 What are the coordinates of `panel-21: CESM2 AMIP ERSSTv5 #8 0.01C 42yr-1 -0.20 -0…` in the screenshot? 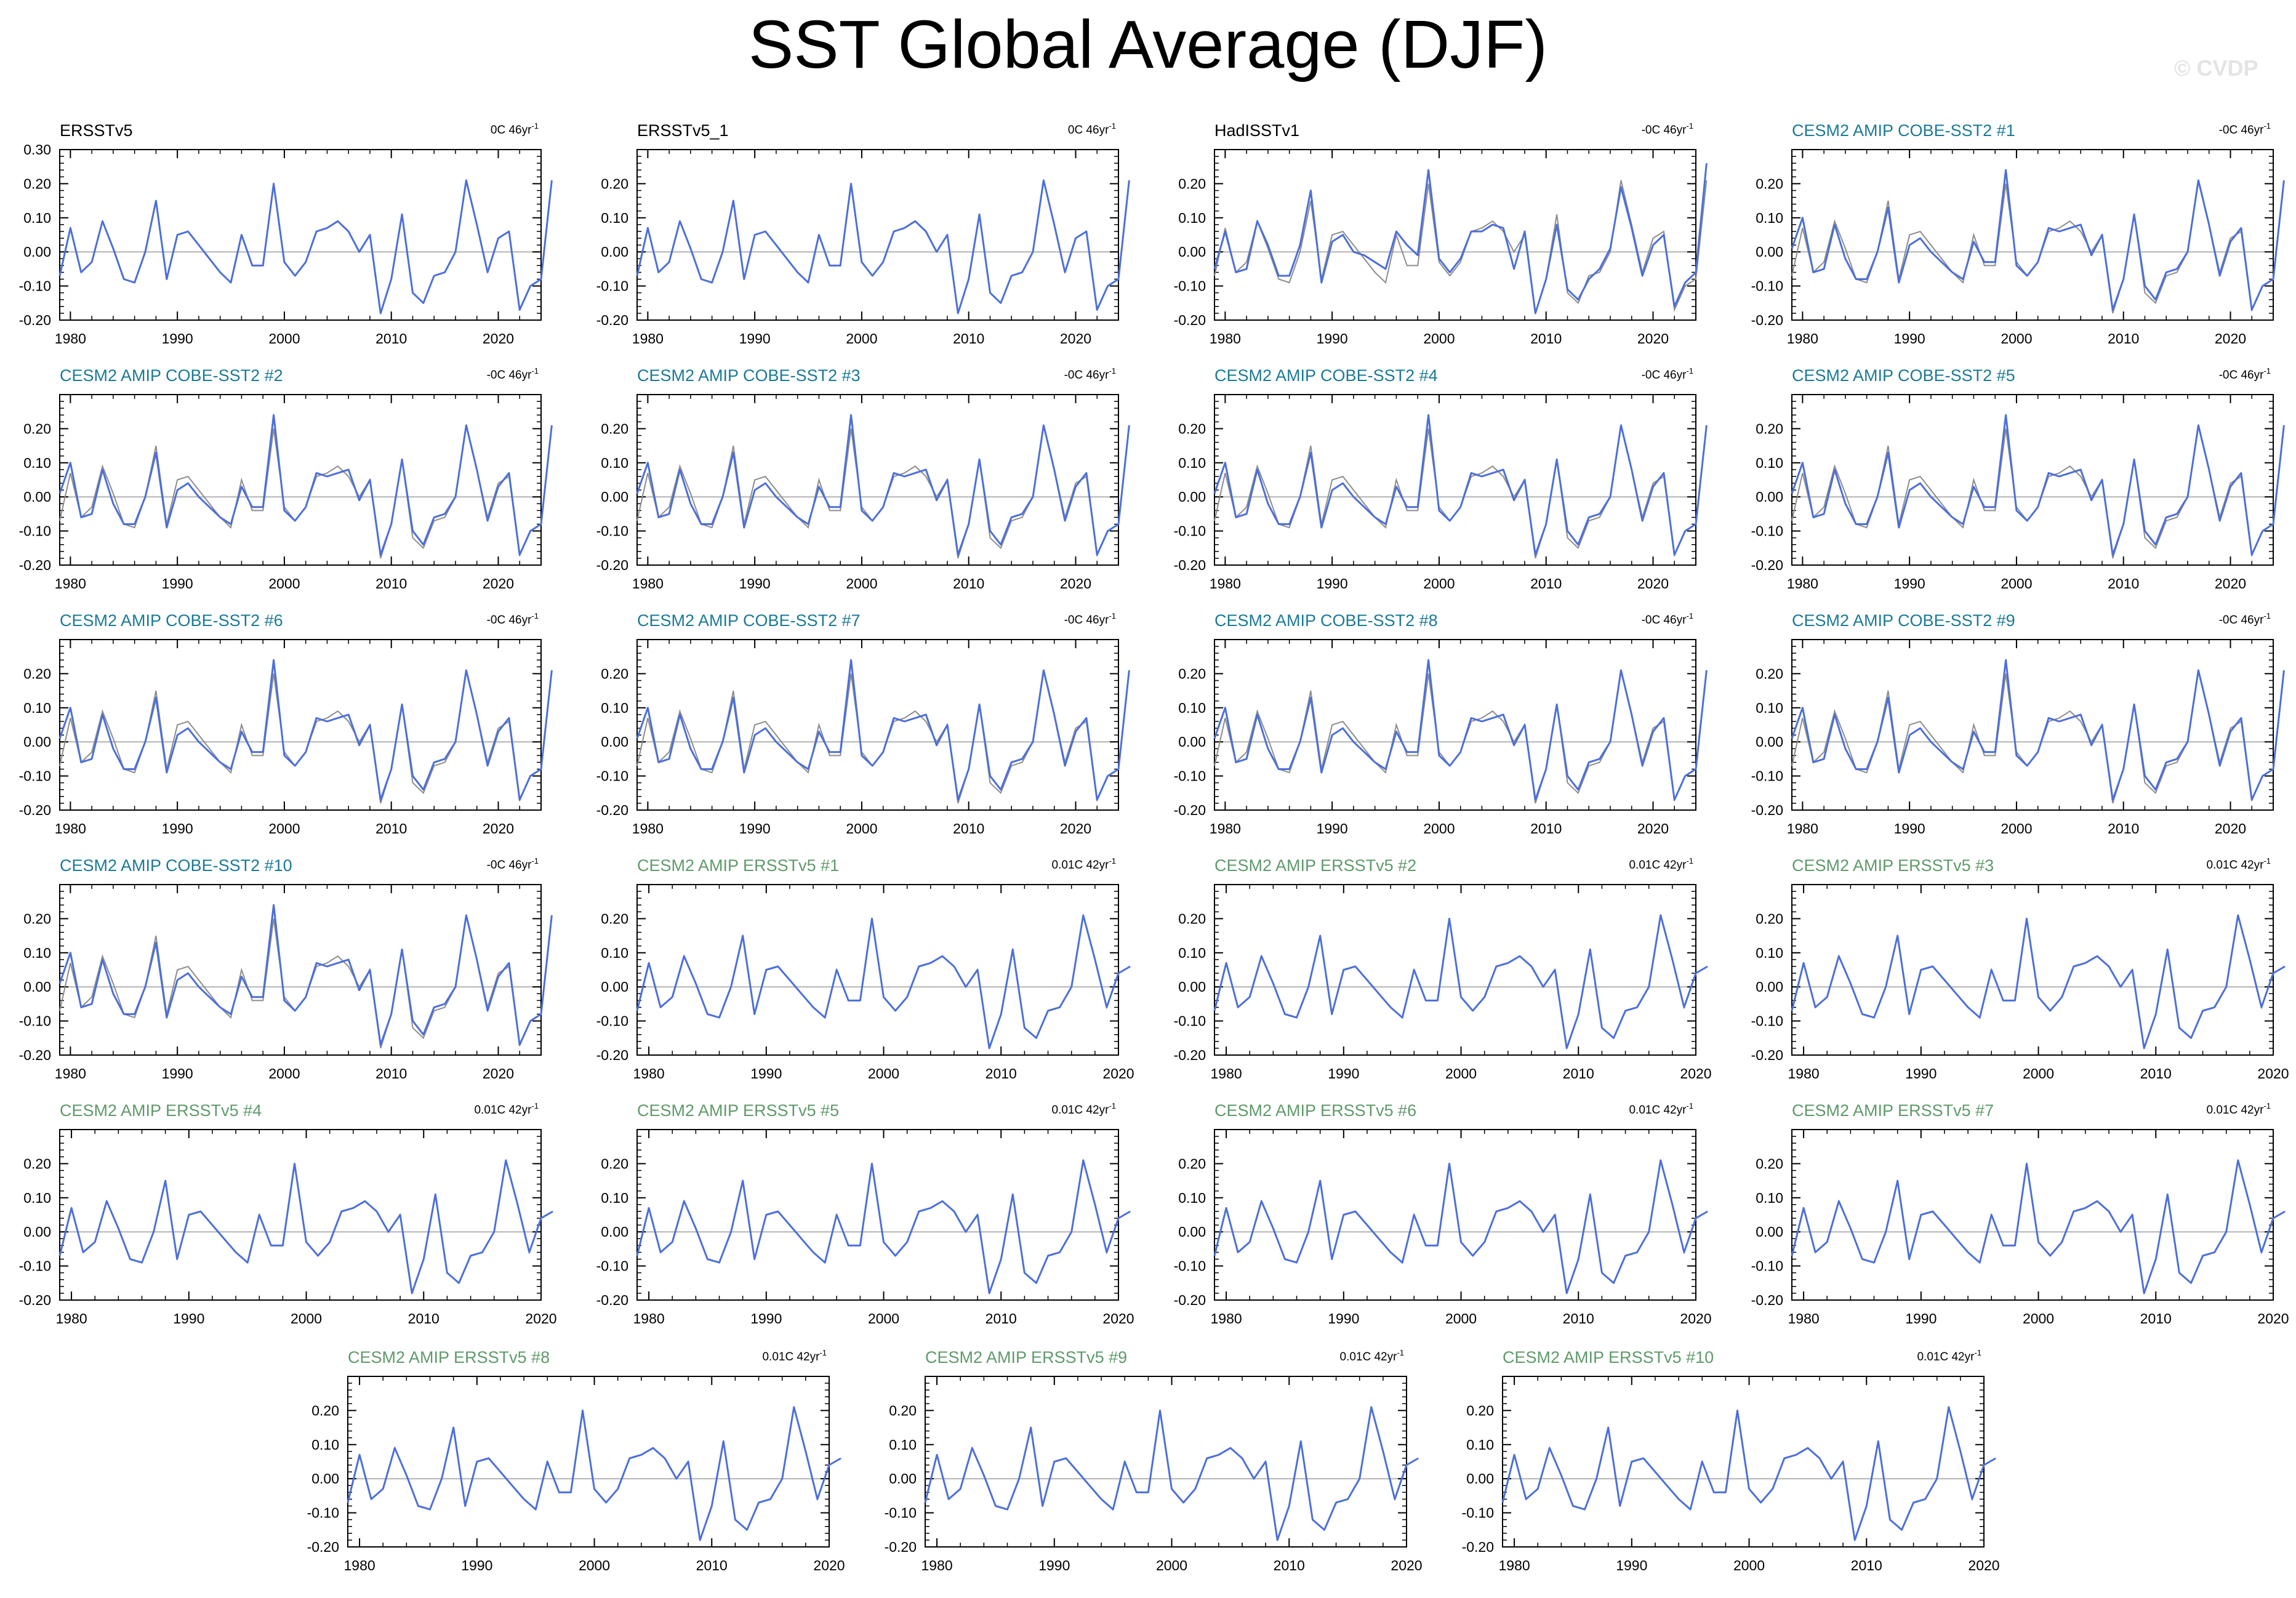 It's located at (576, 1460).